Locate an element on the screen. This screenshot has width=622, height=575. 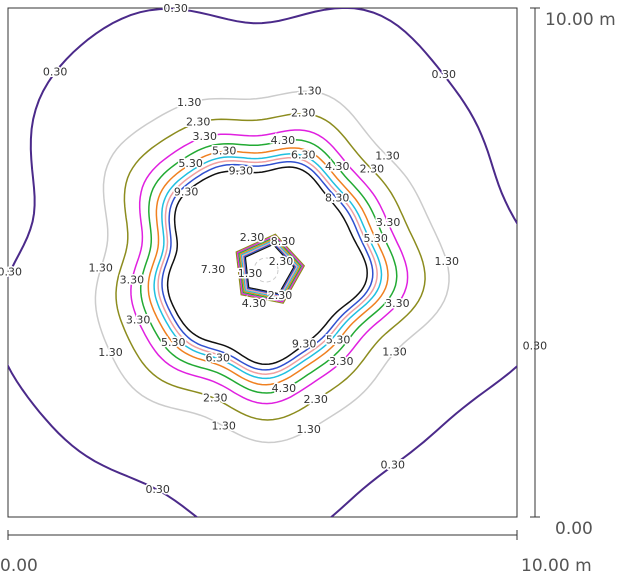
x-tick-label: 10.00 m is located at coordinates (556, 565).